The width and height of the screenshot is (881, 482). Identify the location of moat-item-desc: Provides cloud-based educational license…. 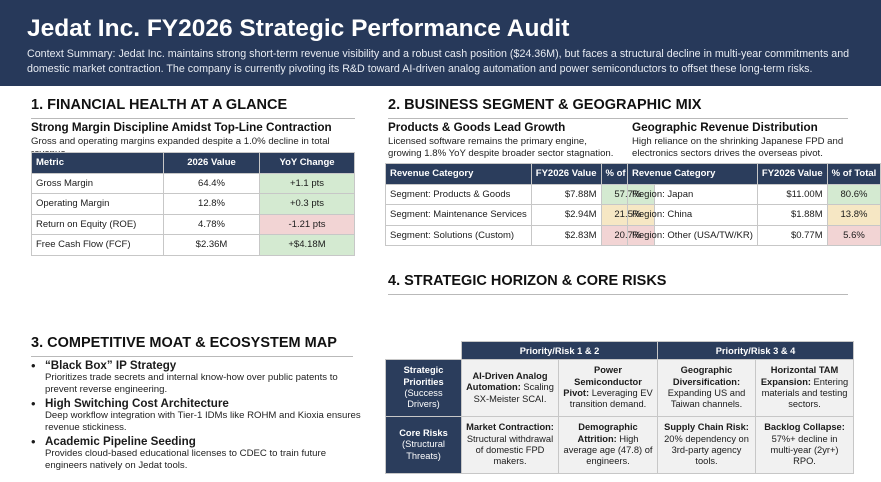
(186, 459).